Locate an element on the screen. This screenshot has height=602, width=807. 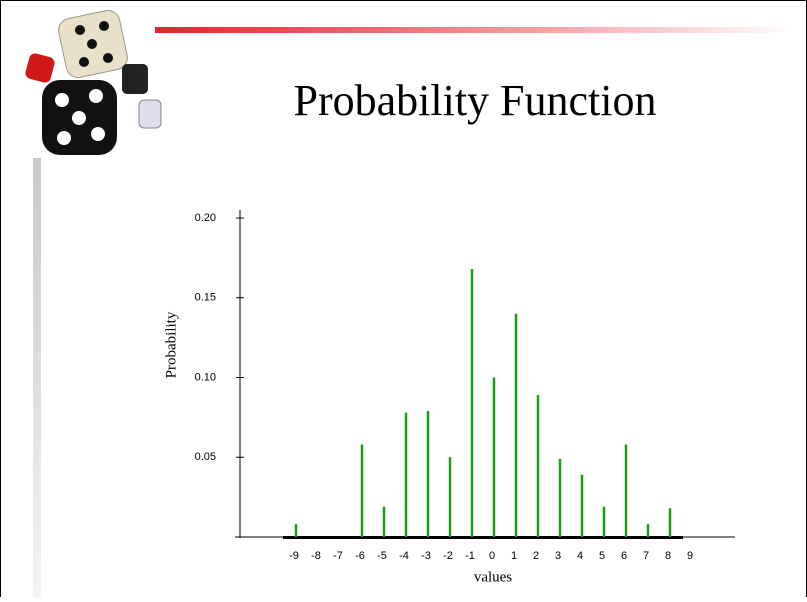
top-bar is located at coordinates (475, 30).